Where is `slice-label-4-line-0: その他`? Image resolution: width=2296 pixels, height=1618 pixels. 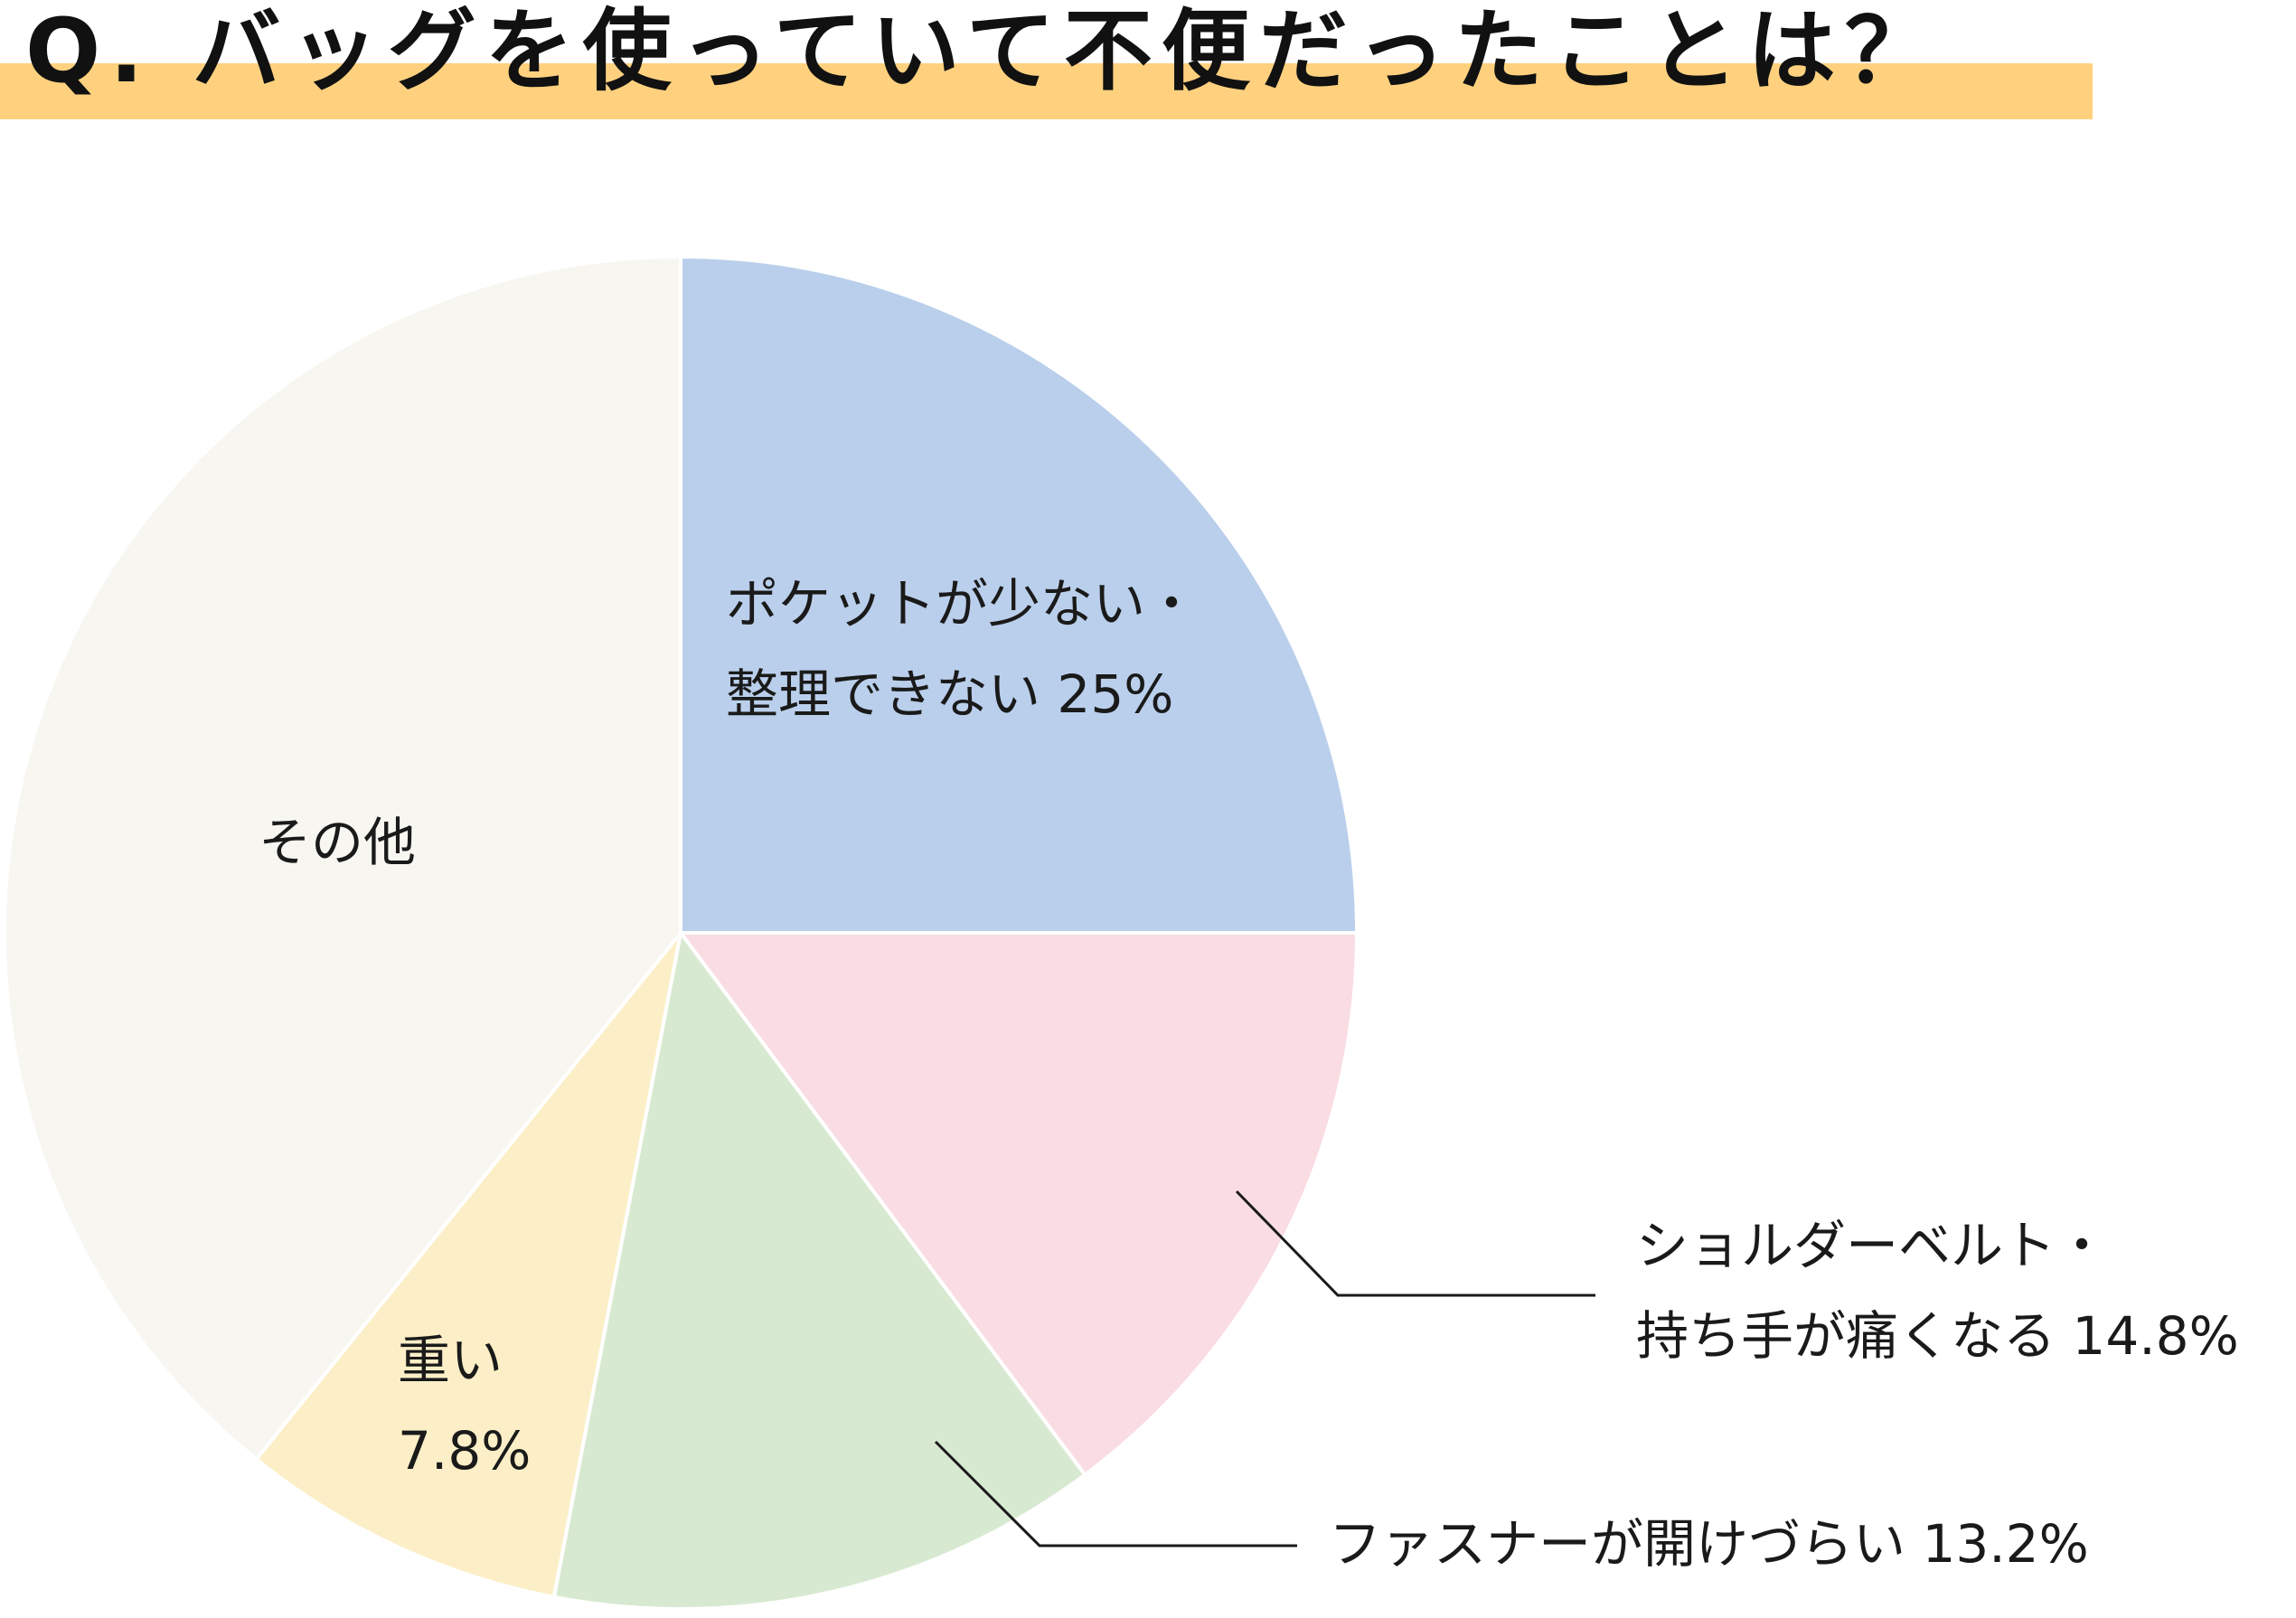 slice-label-4-line-0: その他 is located at coordinates (337, 842).